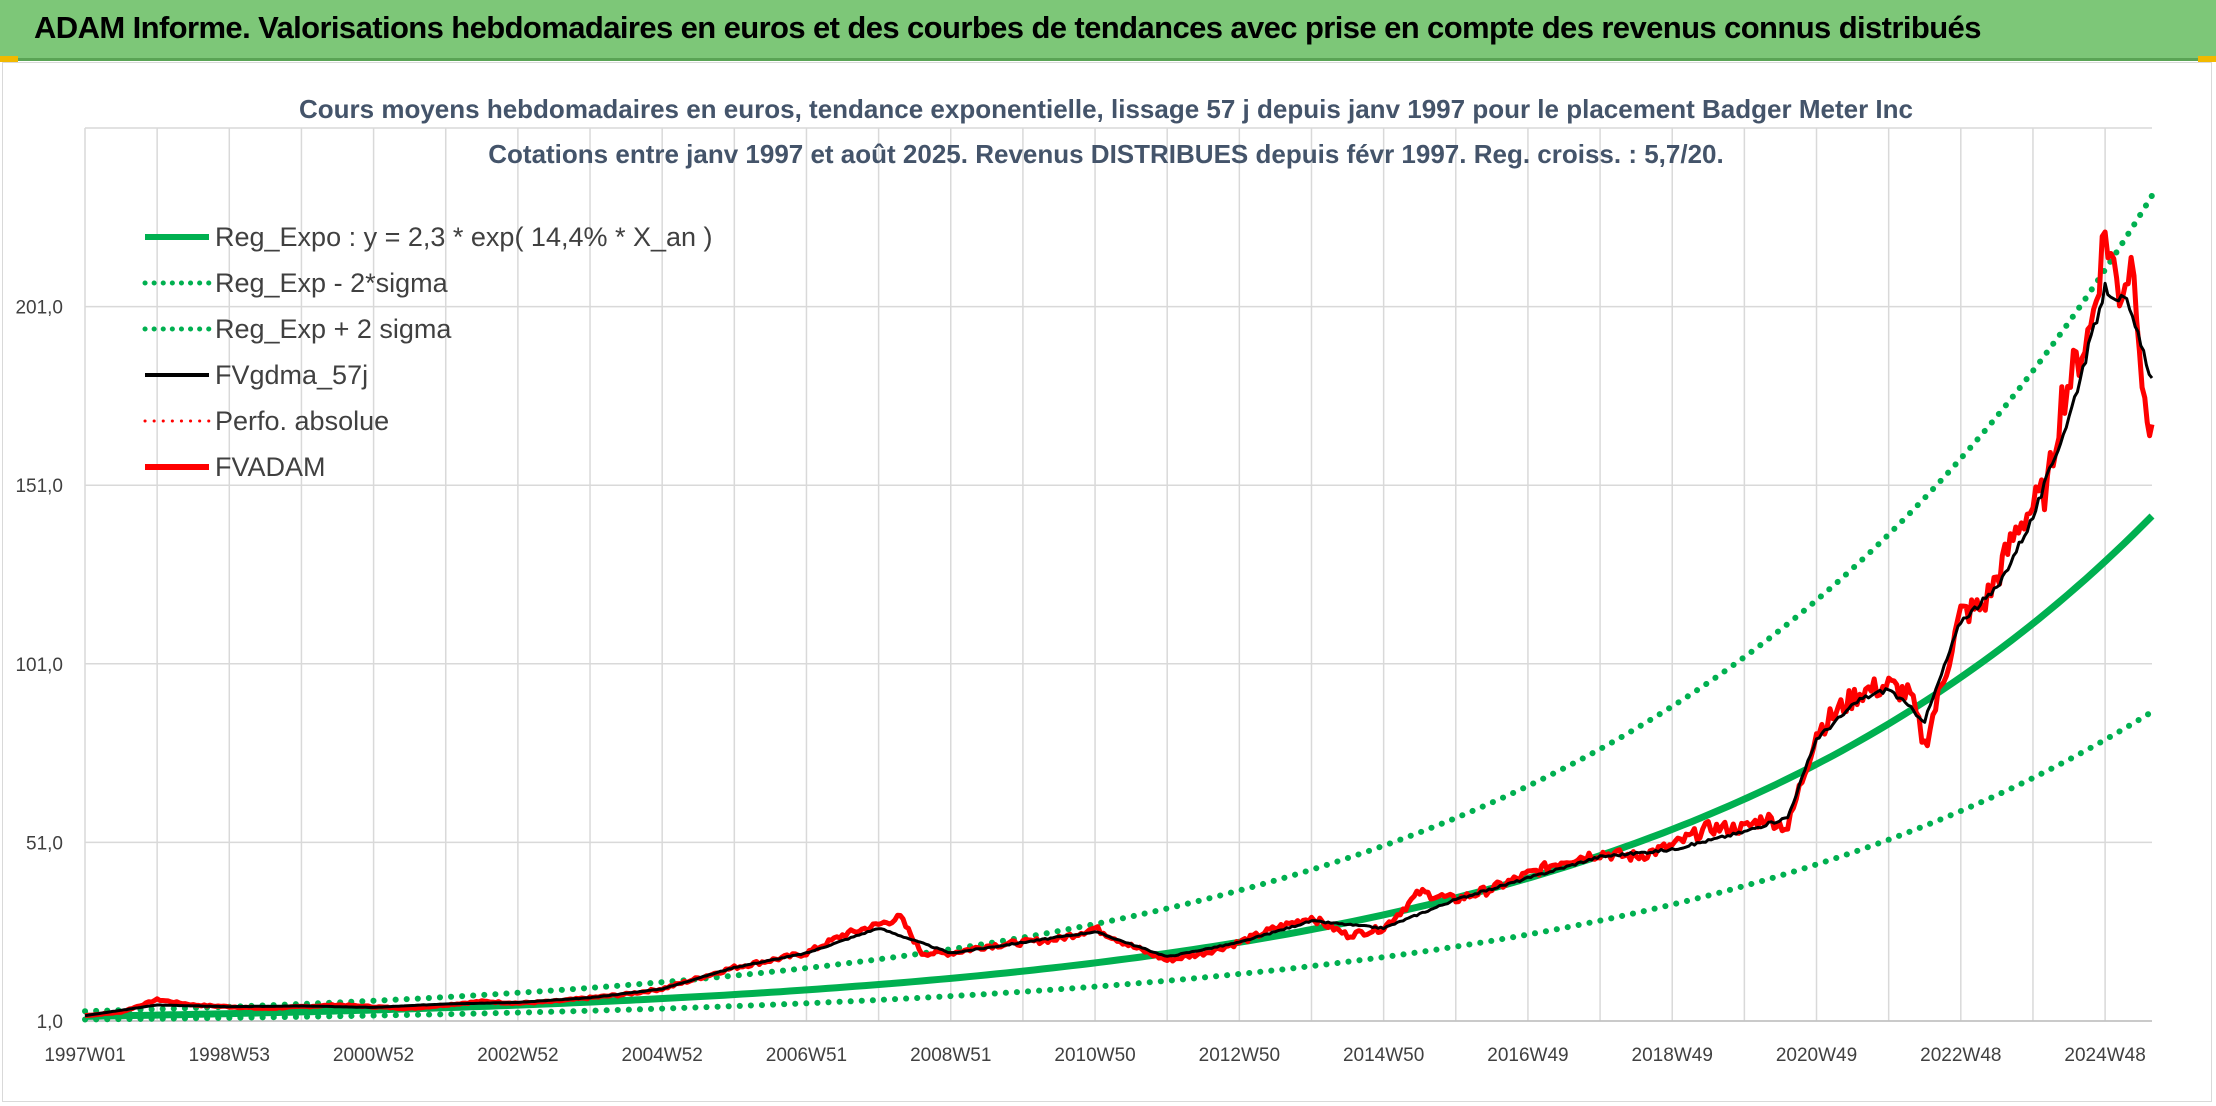 This screenshot has height=1106, width=2216. What do you see at coordinates (373, 1055) in the screenshot?
I see `x-tick-label: 2000W52` at bounding box center [373, 1055].